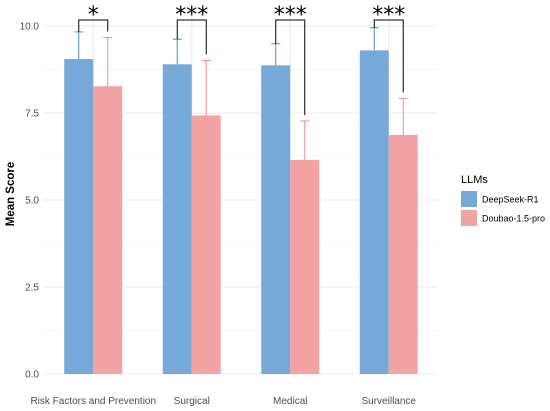 This screenshot has height=411, width=550. Describe the element at coordinates (469, 199) in the screenshot. I see `legend-swatch-deepseek` at that location.